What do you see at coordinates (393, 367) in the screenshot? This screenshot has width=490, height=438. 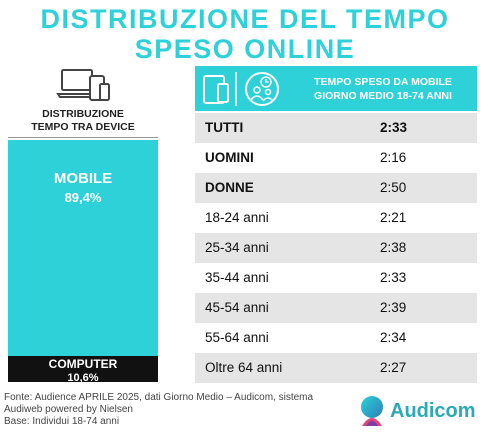 I see `table-row-value: 2:27` at bounding box center [393, 367].